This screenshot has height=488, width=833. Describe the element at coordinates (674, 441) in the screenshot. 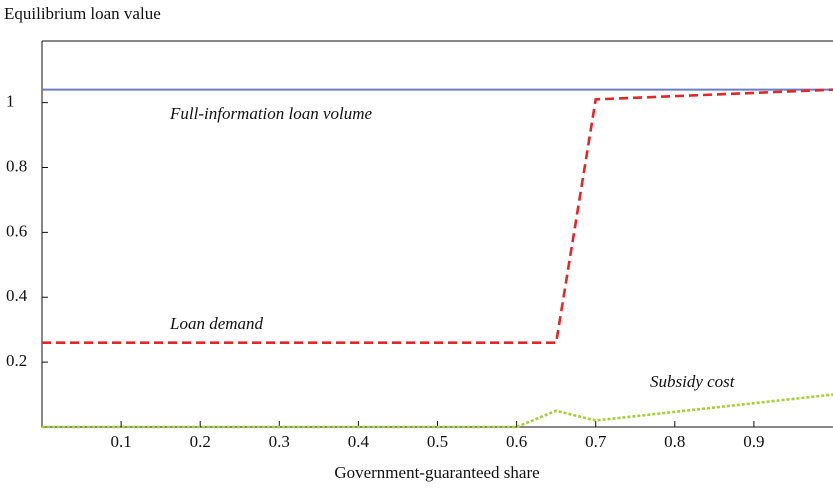

I see `x-tick-label: 0.8` at that location.